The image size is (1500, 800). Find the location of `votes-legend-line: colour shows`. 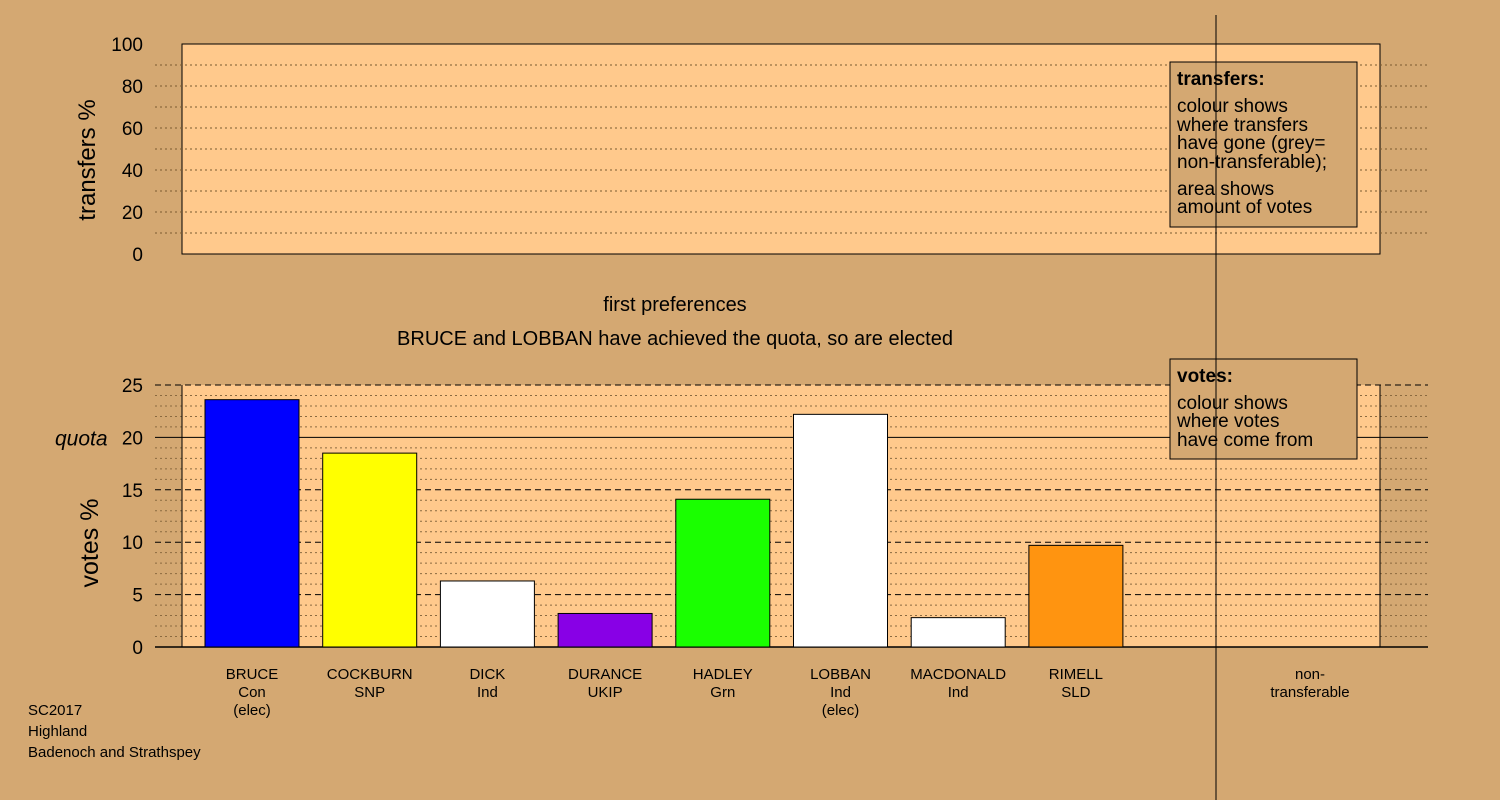

votes-legend-line: colour shows is located at coordinates (1232, 403).